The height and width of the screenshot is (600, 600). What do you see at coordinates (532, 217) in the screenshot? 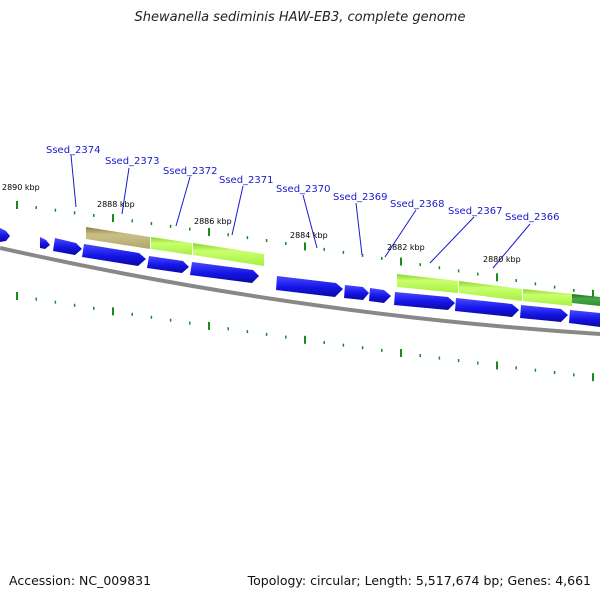
I see `gene-label: Ssed_2366` at bounding box center [532, 217].